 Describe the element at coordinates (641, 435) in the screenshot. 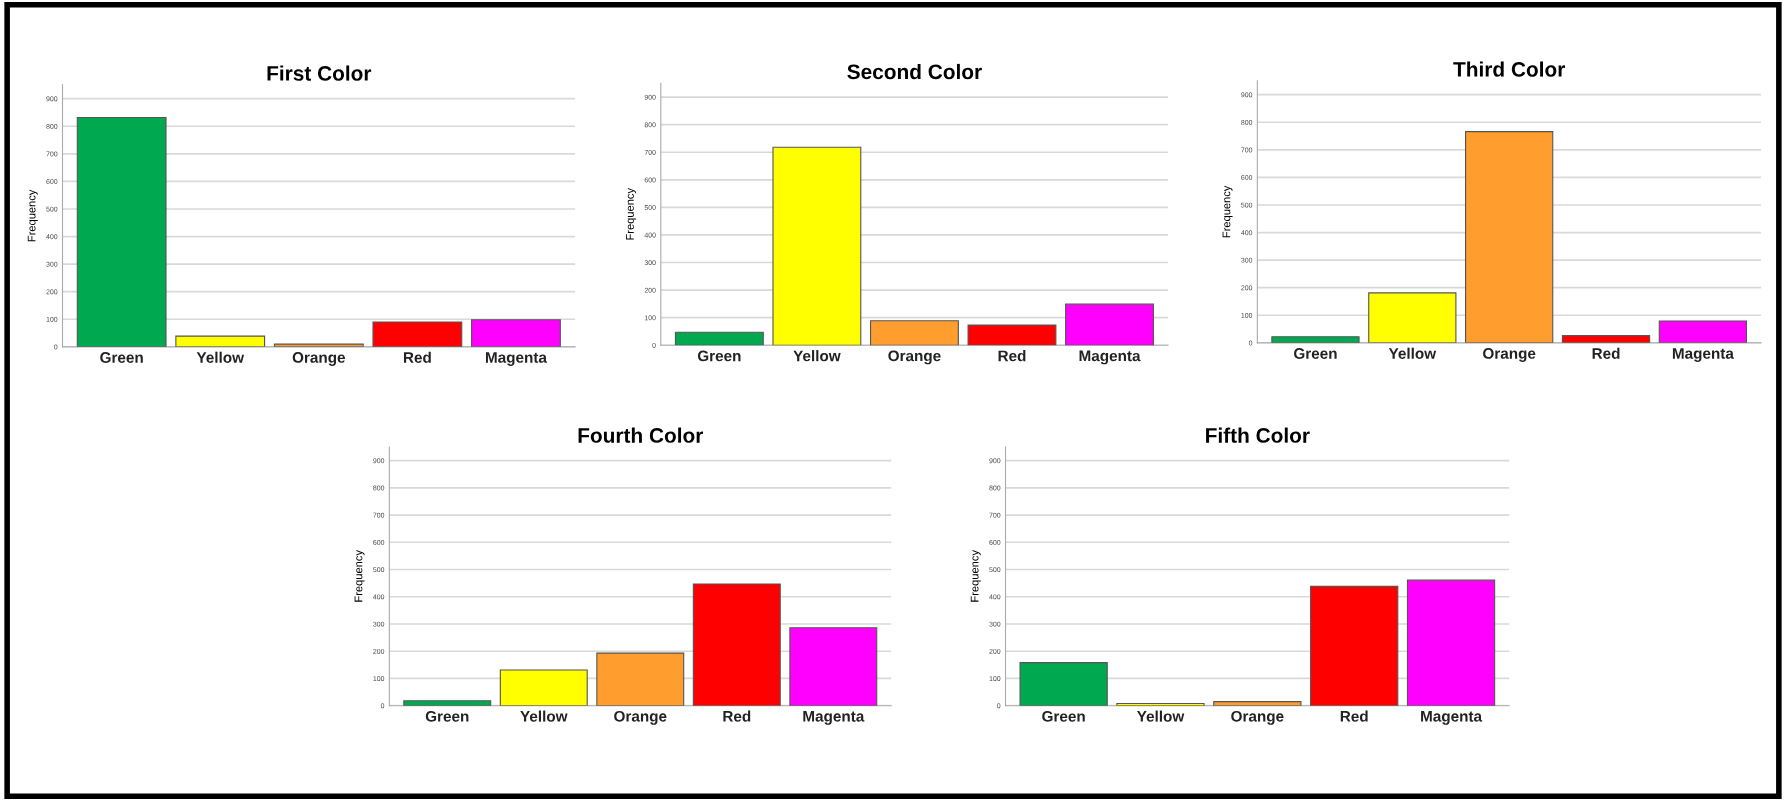

I see `chart-title: Fourth Color` at that location.